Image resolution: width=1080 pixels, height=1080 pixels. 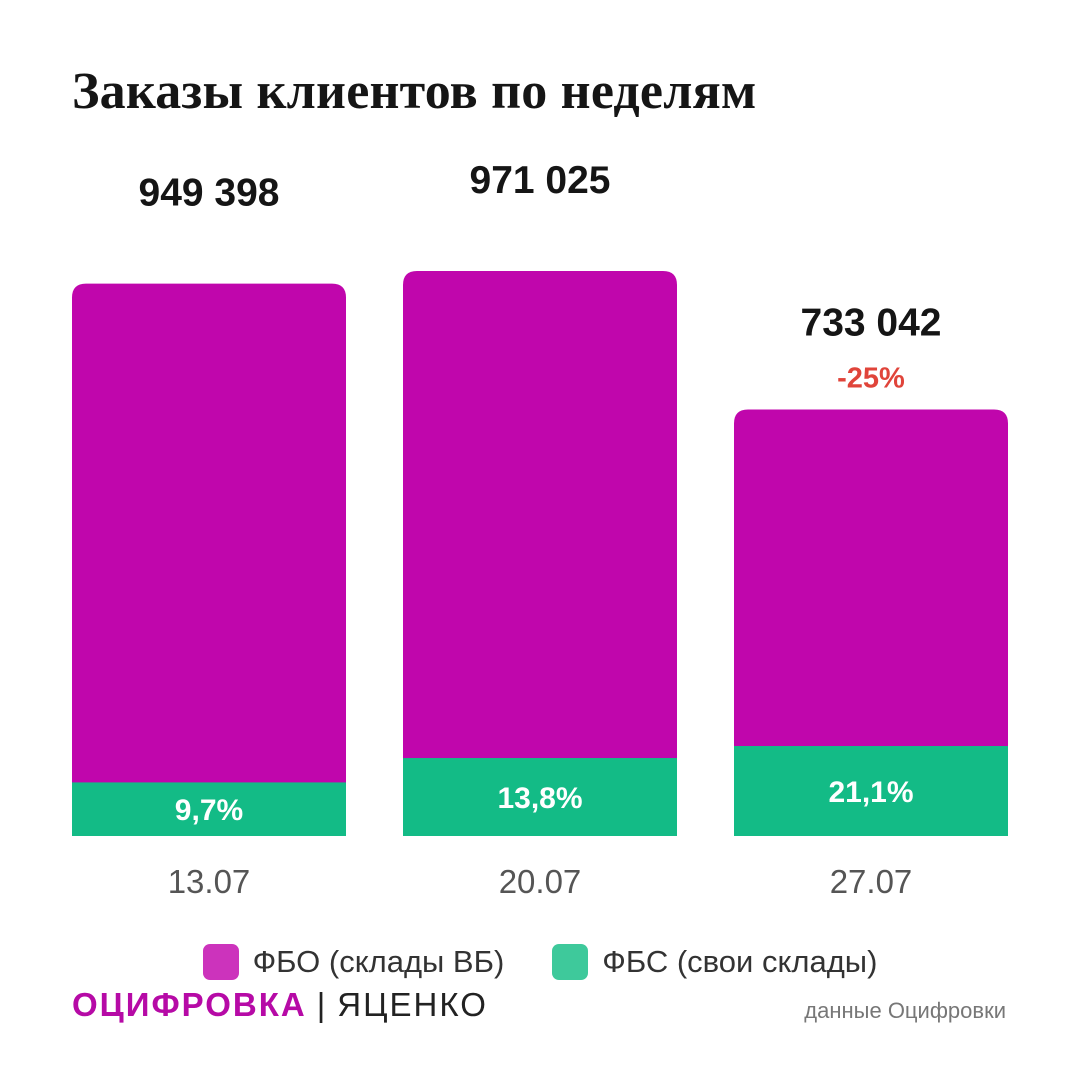 I want to click on brand-author: ЯЦЕНКО, so click(x=412, y=1004).